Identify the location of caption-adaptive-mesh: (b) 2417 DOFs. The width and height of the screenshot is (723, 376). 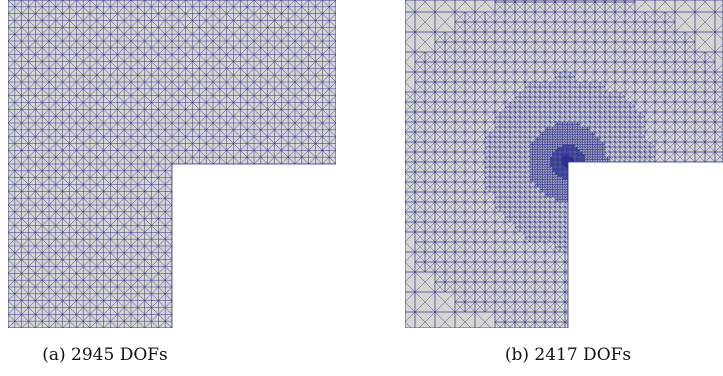
(568, 355).